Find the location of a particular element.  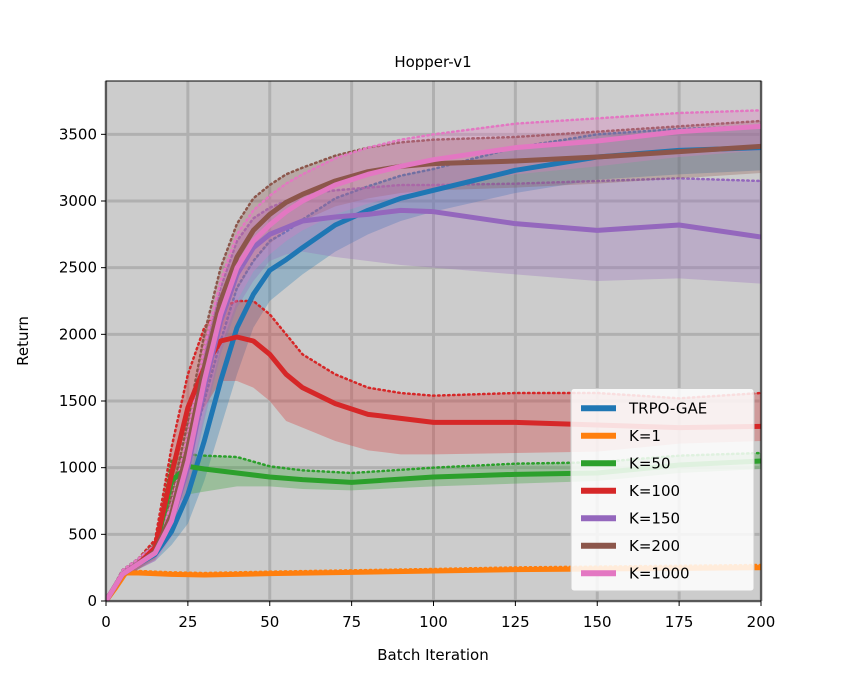

x-tick-label: 175 is located at coordinates (679, 622).